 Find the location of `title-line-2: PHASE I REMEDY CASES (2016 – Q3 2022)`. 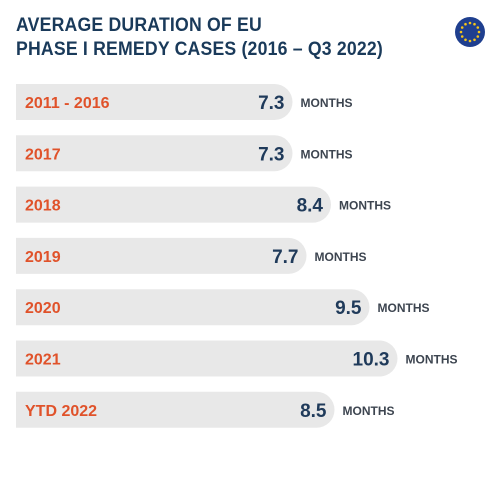

title-line-2: PHASE I REMEDY CASES (2016 – Q3 2022) is located at coordinates (199, 49).